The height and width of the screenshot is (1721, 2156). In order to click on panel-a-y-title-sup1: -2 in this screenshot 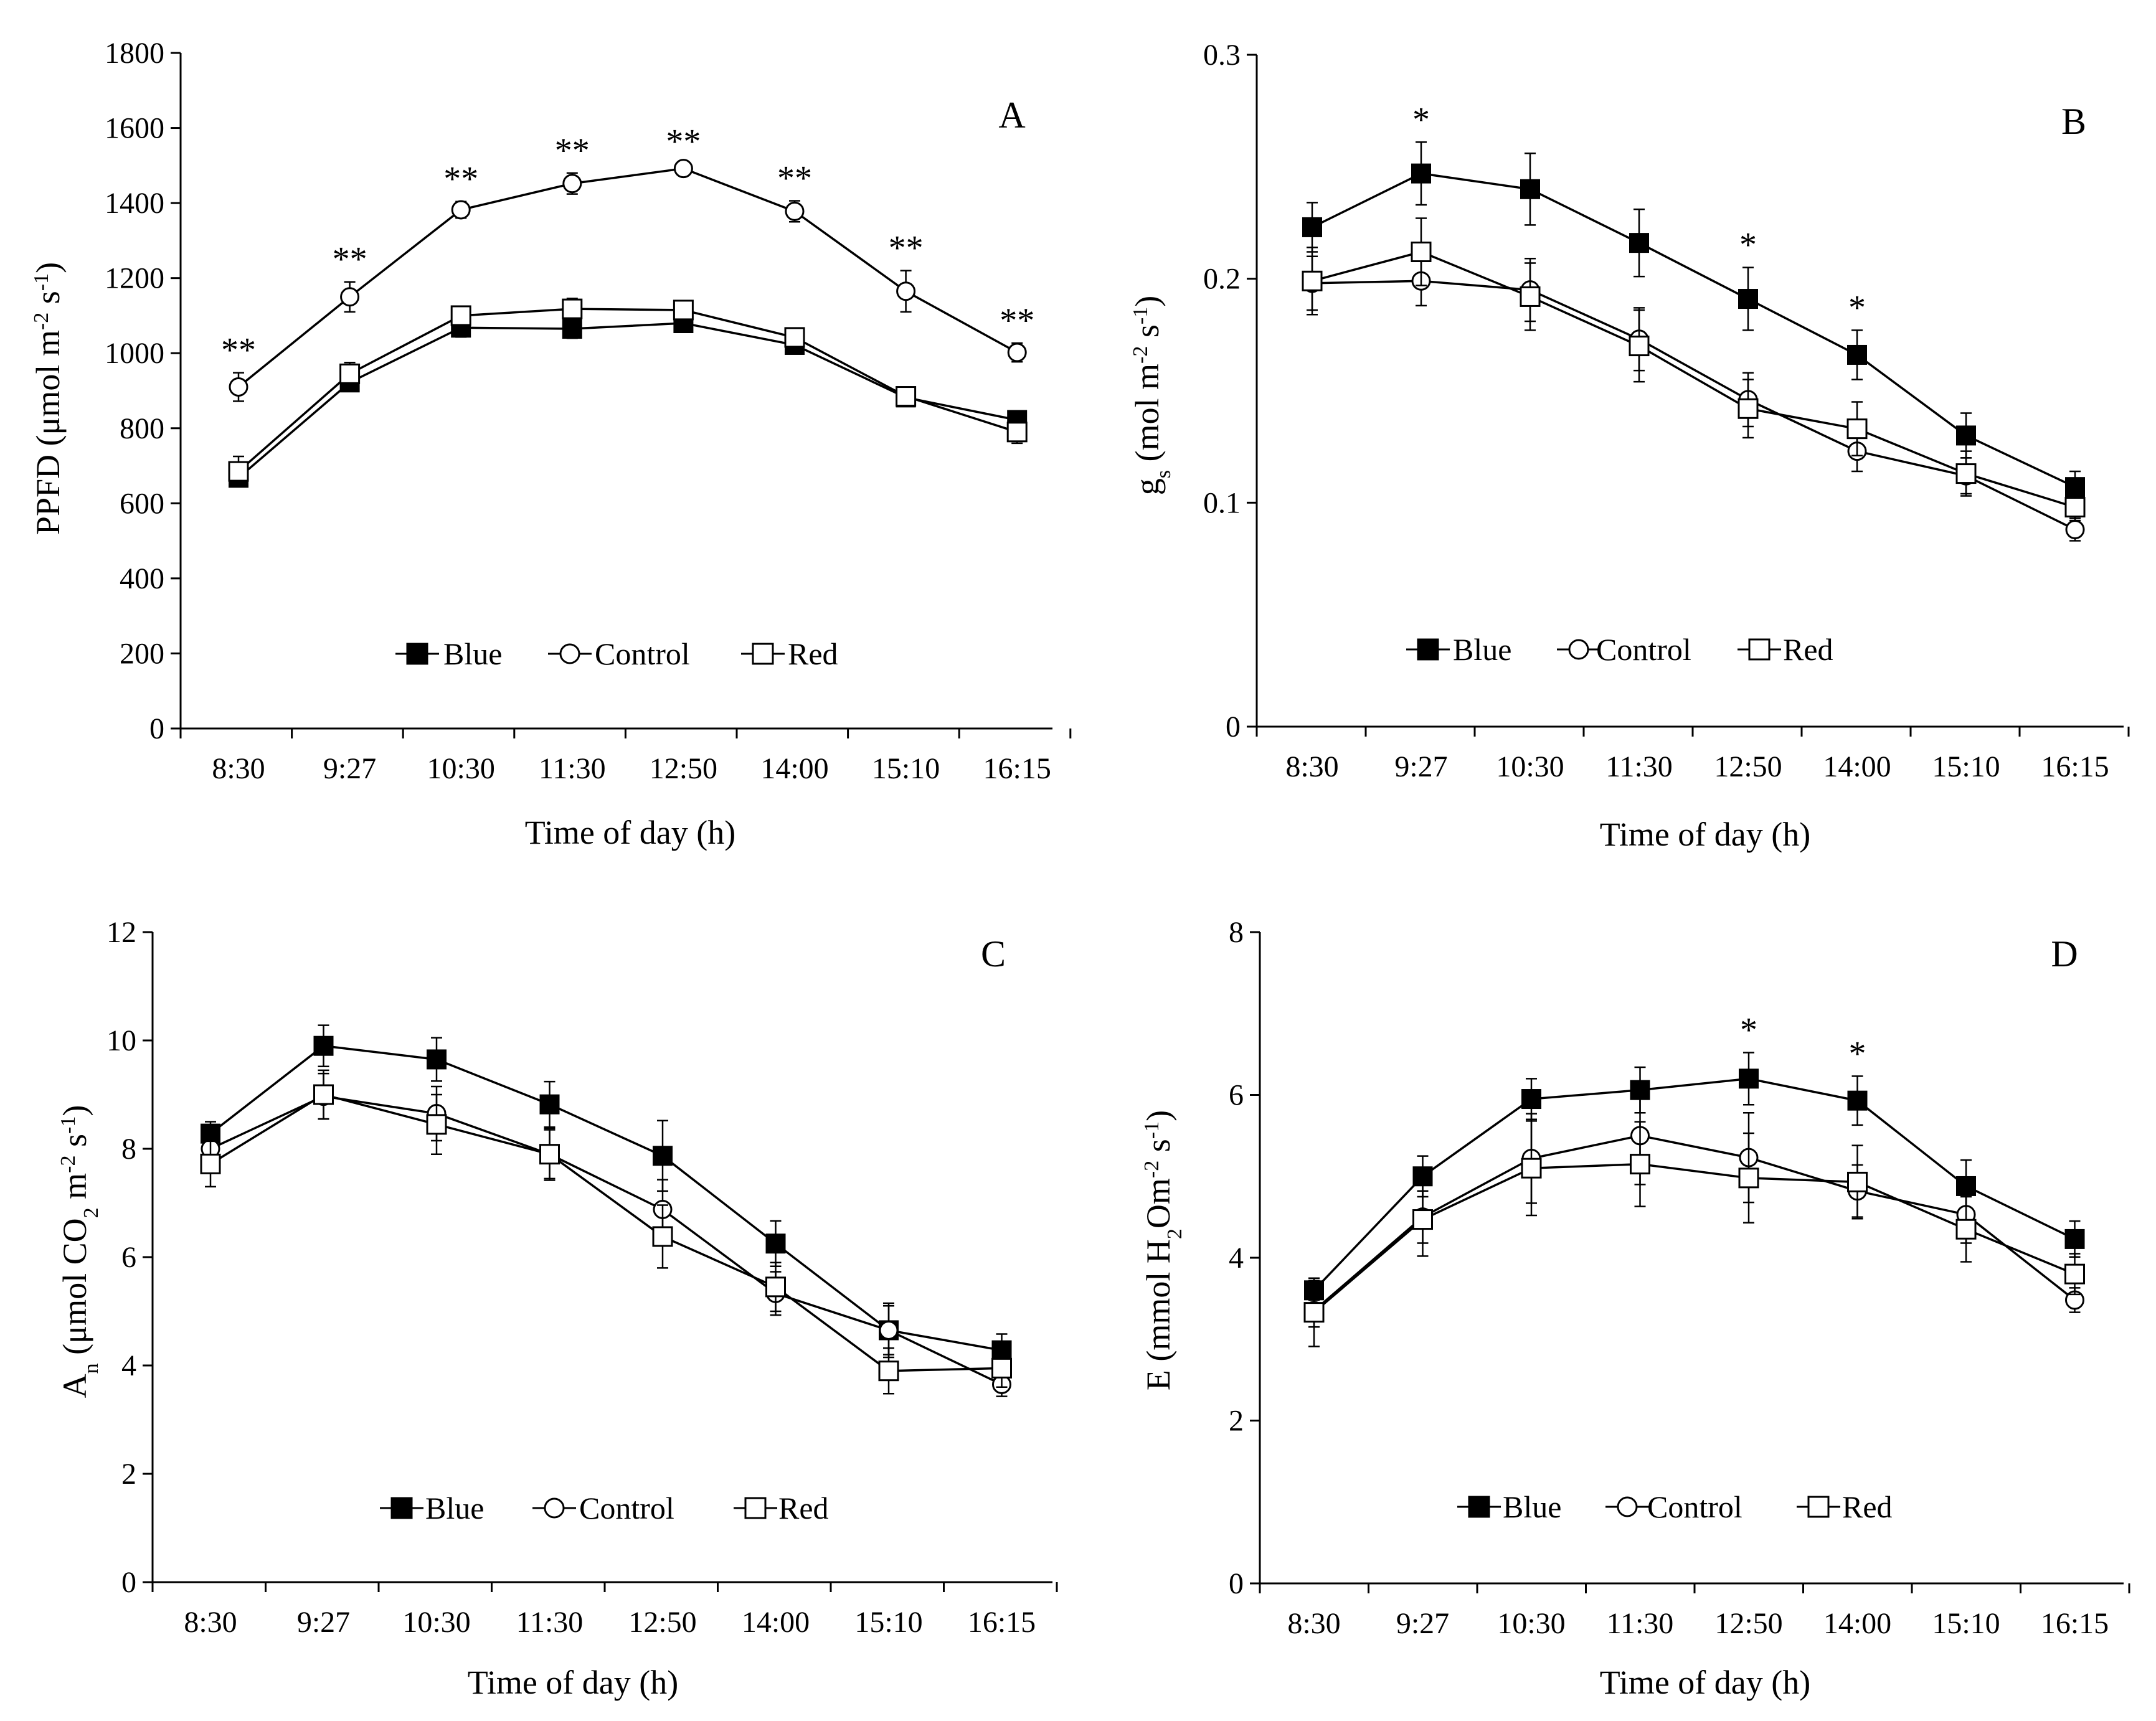, I will do `click(42, 321)`.